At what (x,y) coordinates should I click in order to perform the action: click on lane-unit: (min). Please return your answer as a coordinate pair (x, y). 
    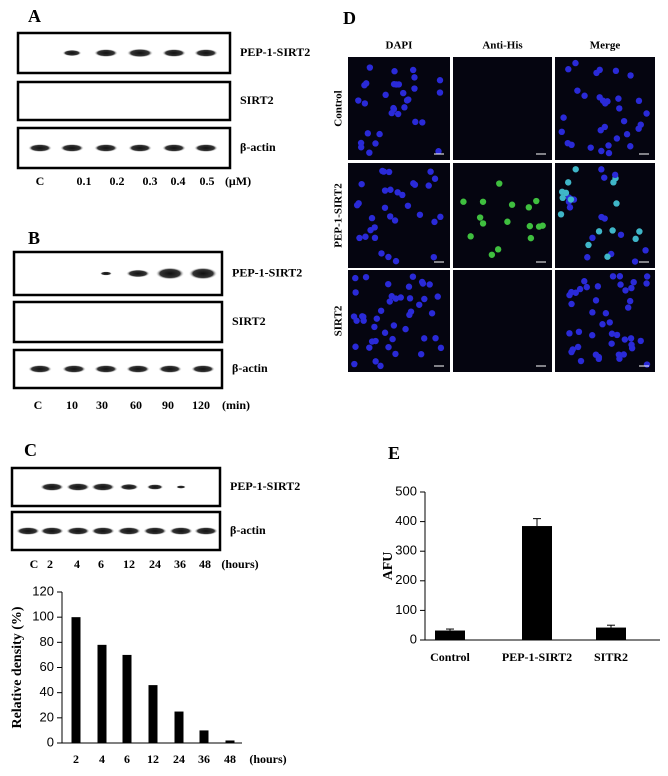
    Looking at the image, I should click on (236, 405).